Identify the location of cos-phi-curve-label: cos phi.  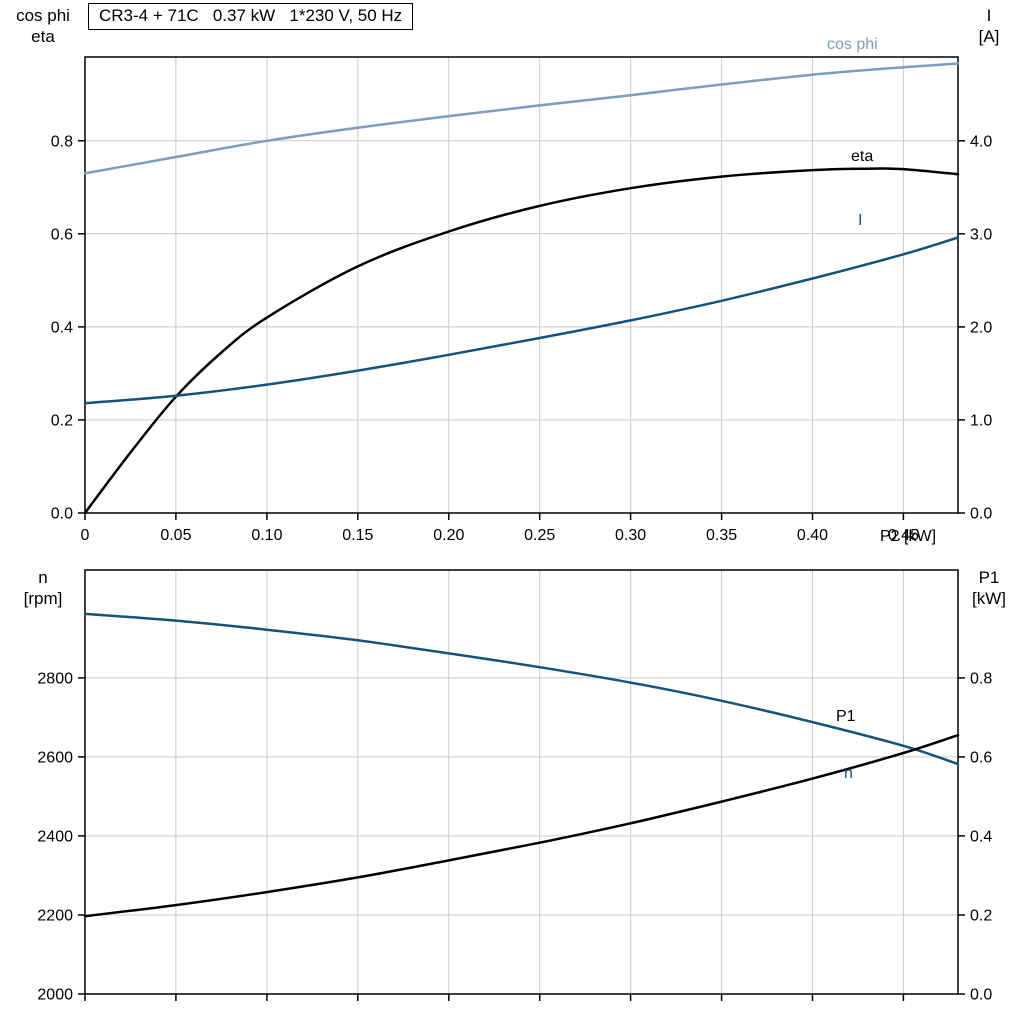
(852, 44).